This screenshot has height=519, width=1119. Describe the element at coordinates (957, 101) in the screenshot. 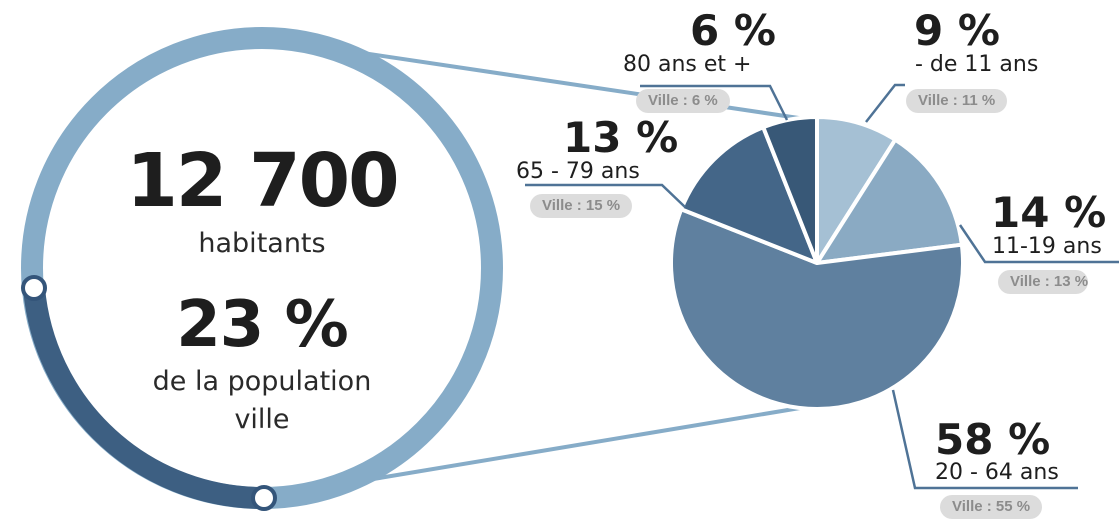

I see `ville-badge-under-11: Ville : 11 %` at that location.